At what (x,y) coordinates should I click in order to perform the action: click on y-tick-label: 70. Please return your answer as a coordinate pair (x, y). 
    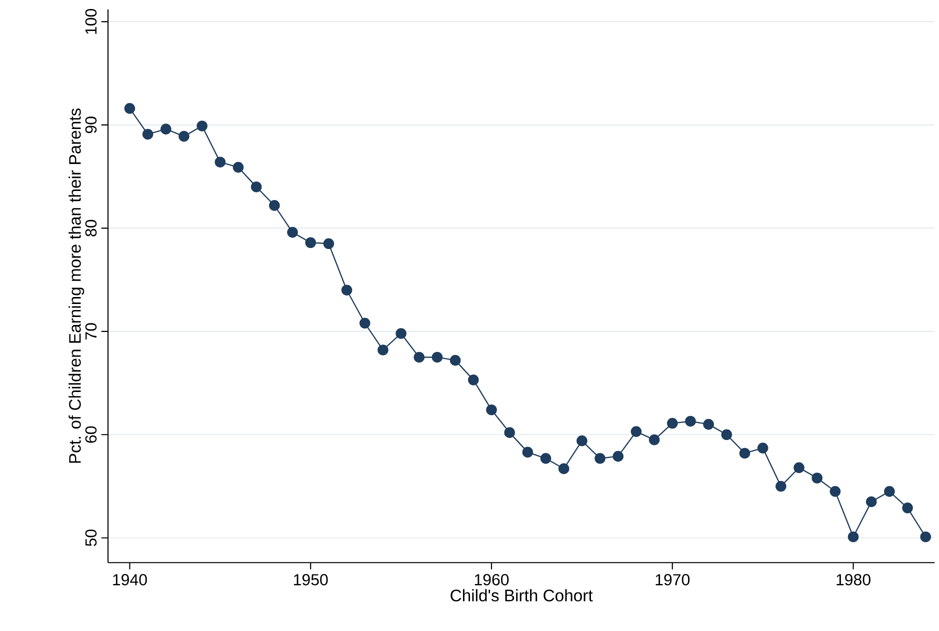
    Looking at the image, I should click on (91, 331).